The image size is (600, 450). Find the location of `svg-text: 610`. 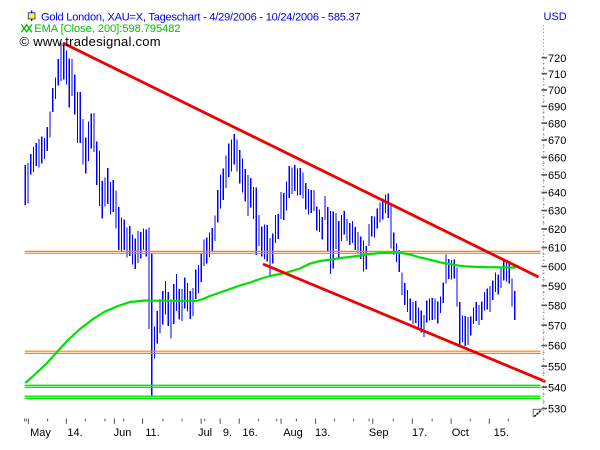

svg-text: 610 is located at coordinates (557, 249).